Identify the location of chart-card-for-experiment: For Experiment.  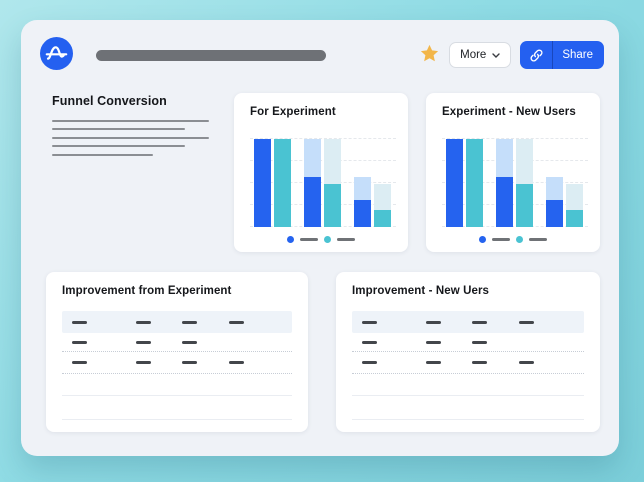
(321, 172).